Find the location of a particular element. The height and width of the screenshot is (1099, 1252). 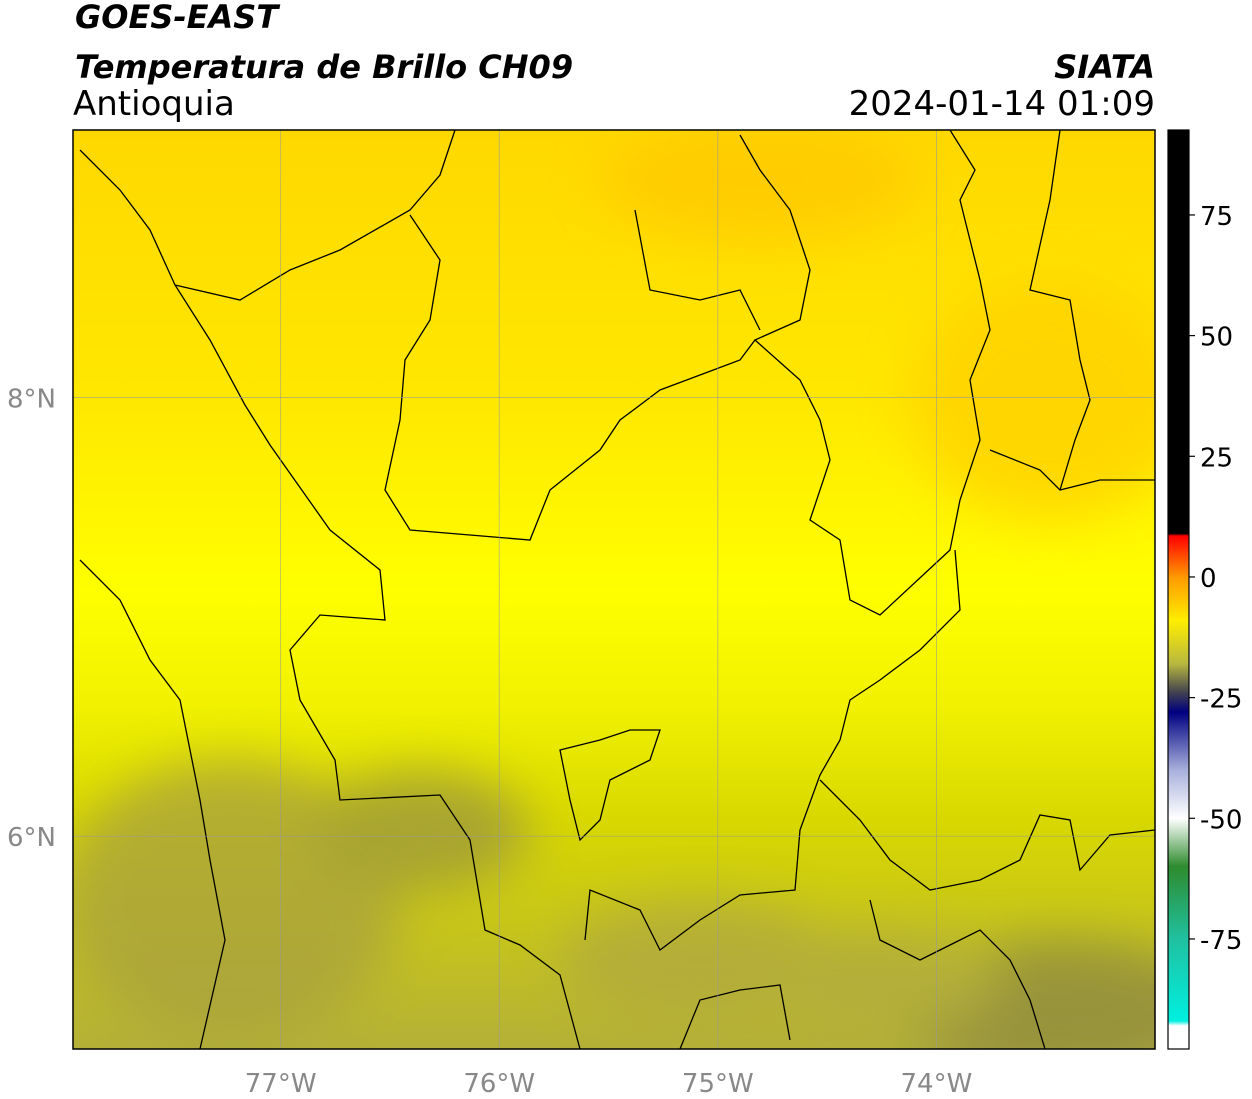

colorbar-tick-label: 0 is located at coordinates (1208, 579).